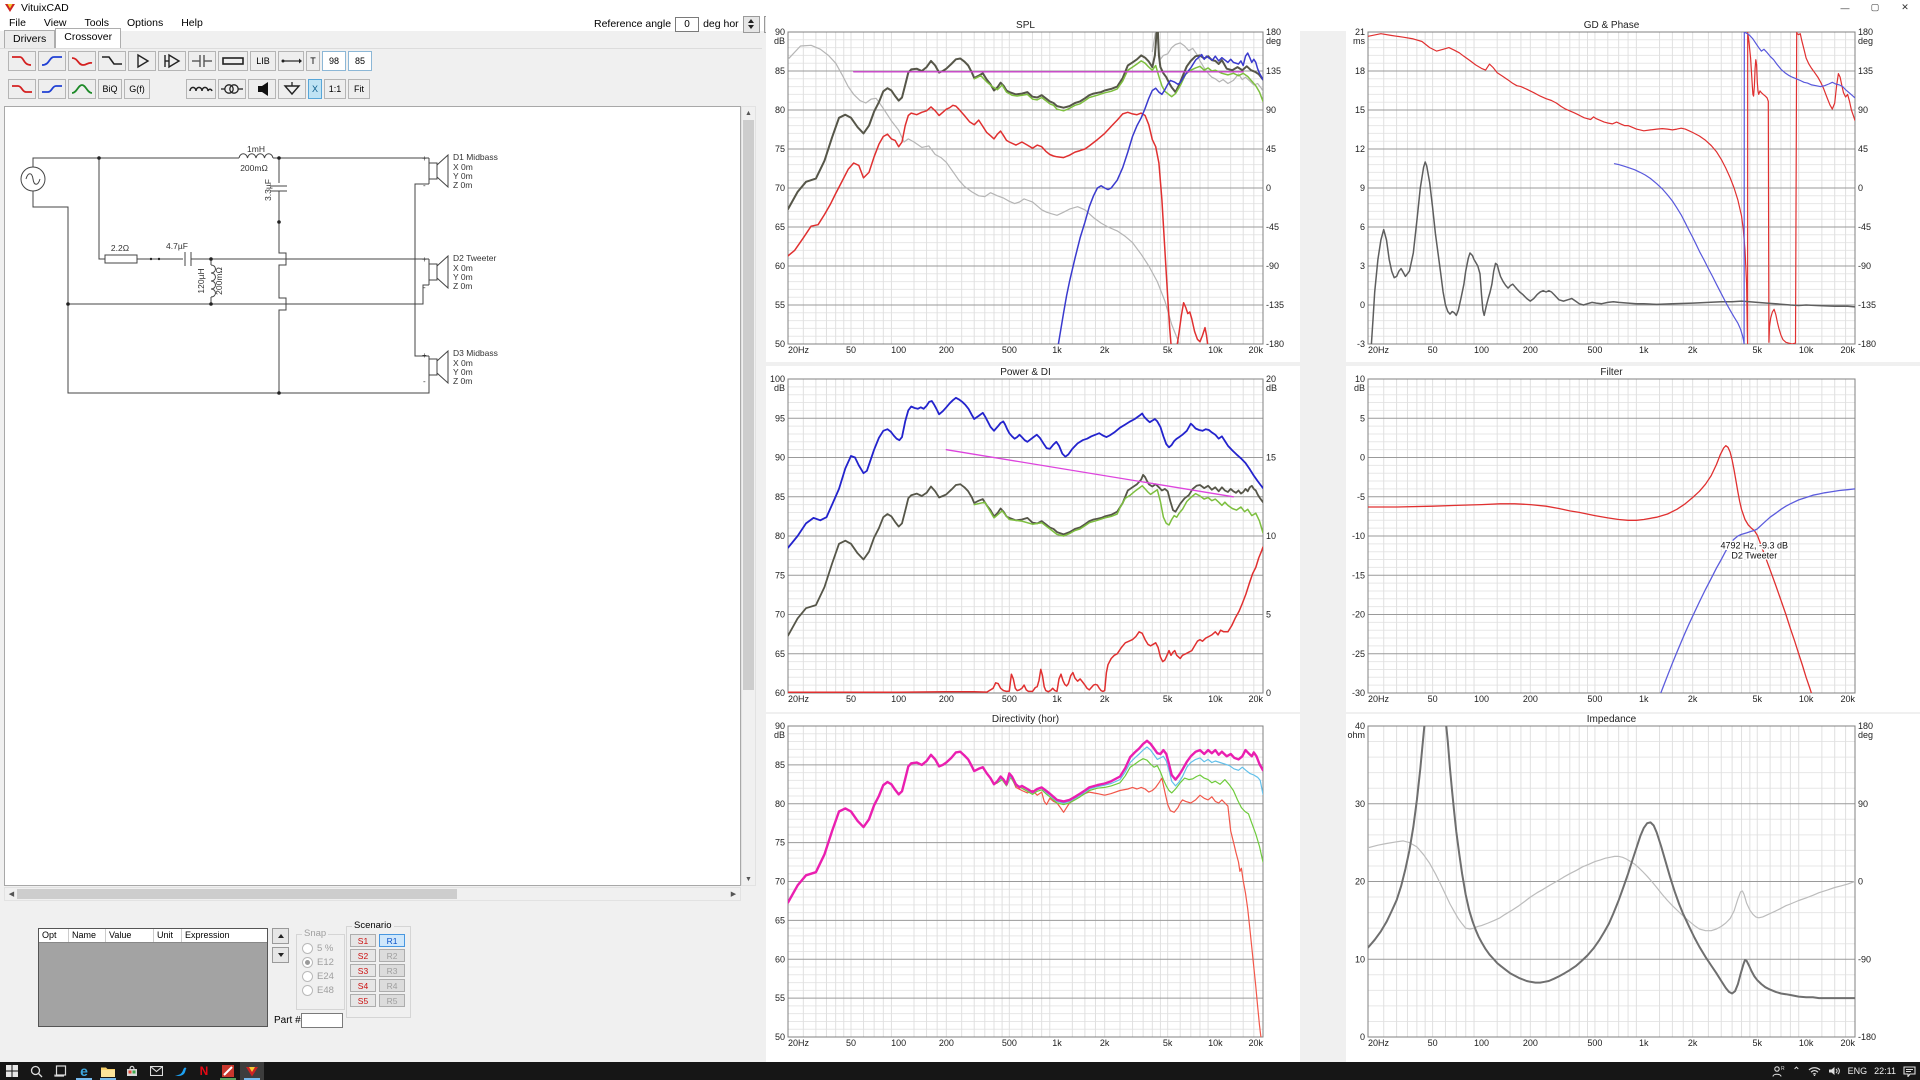 The height and width of the screenshot is (1080, 1920). I want to click on resistor-icon, so click(233, 61).